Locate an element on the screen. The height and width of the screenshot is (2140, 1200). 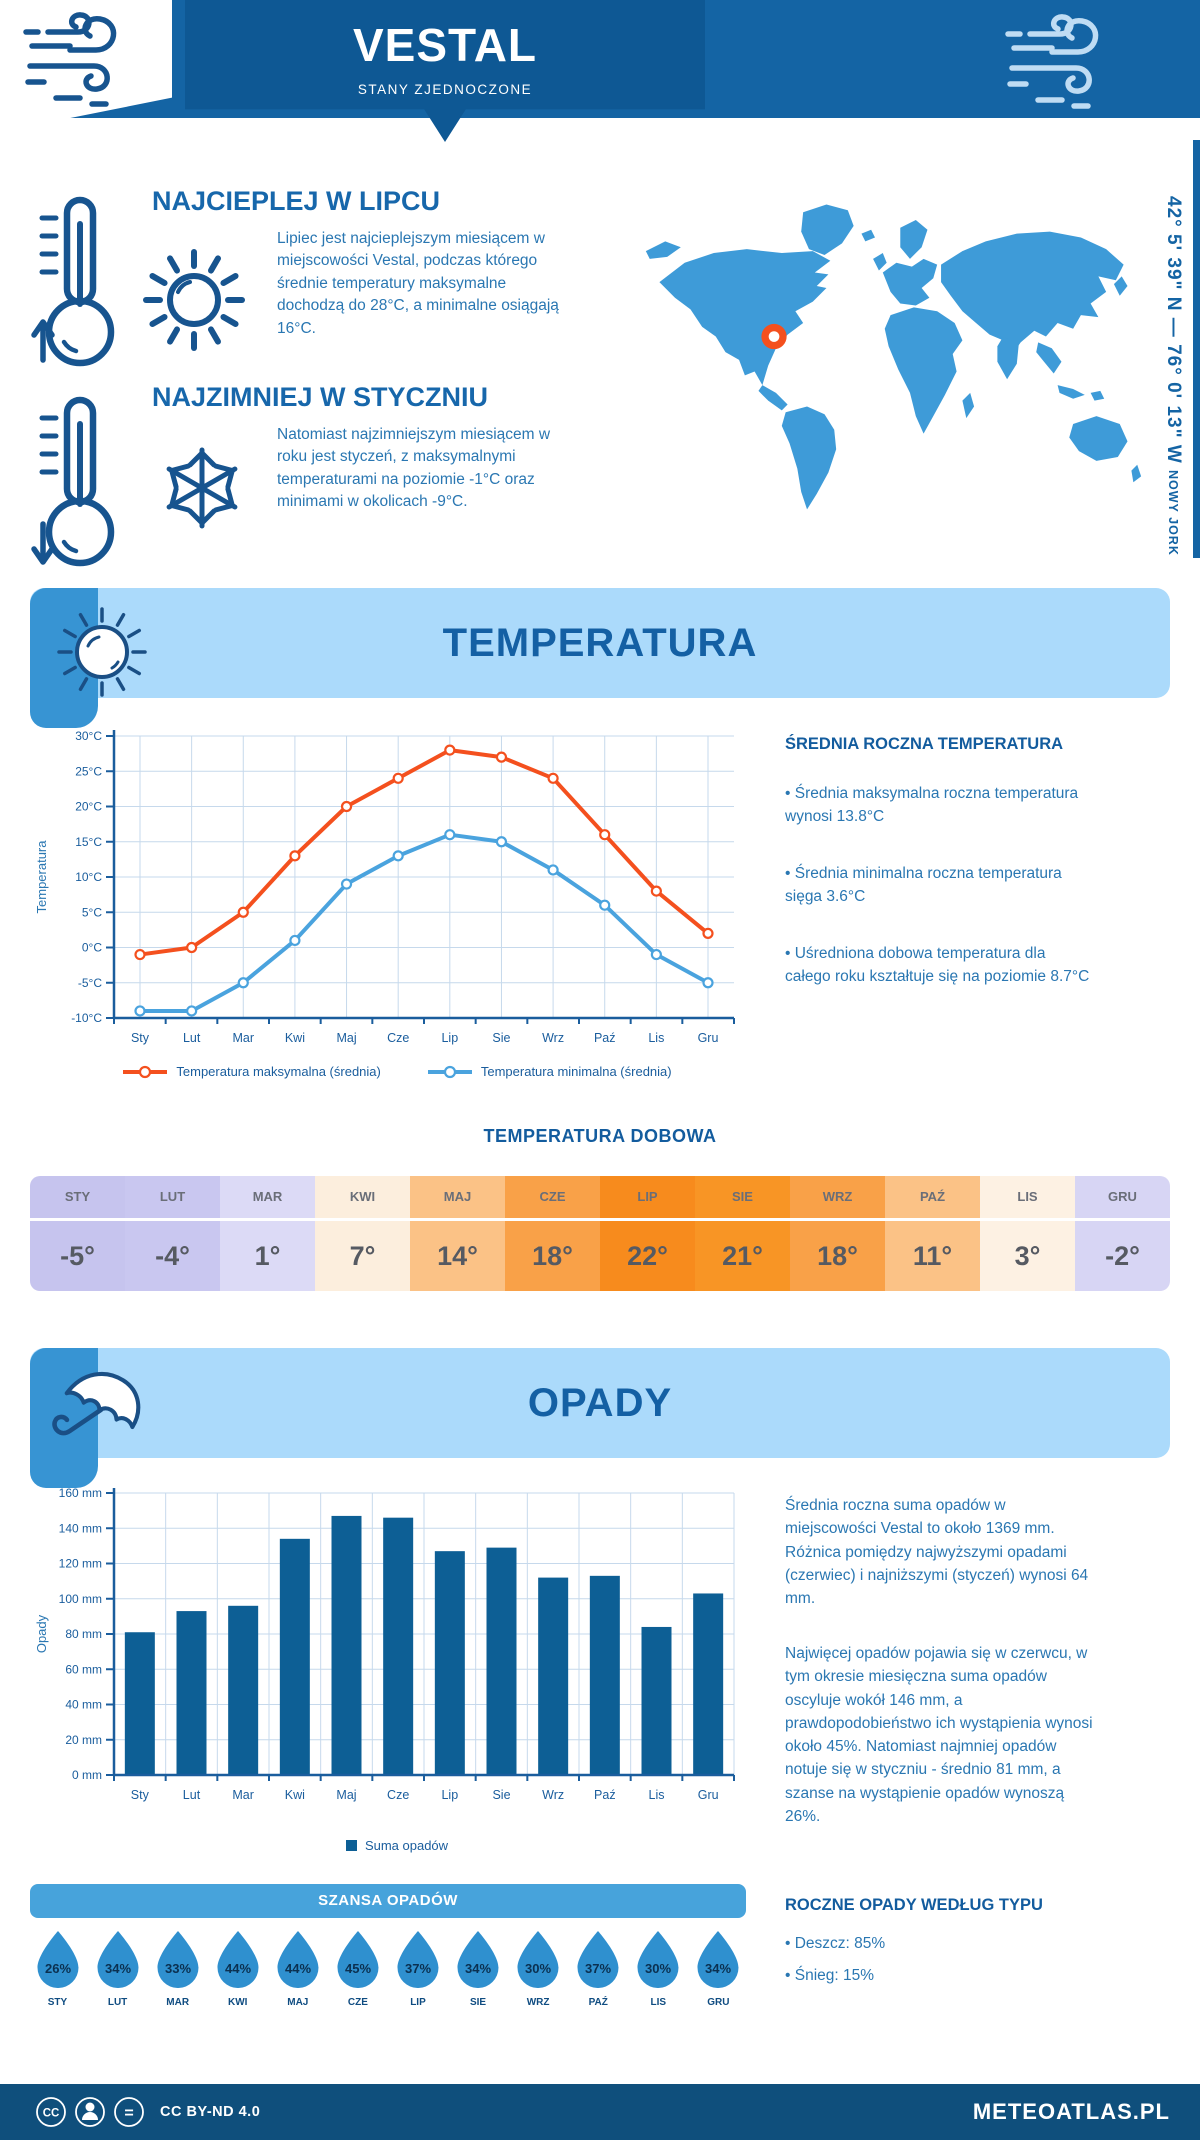
precip-type-title: ROCZNE OPADY WEDŁUG TYPU is located at coordinates (914, 1905).